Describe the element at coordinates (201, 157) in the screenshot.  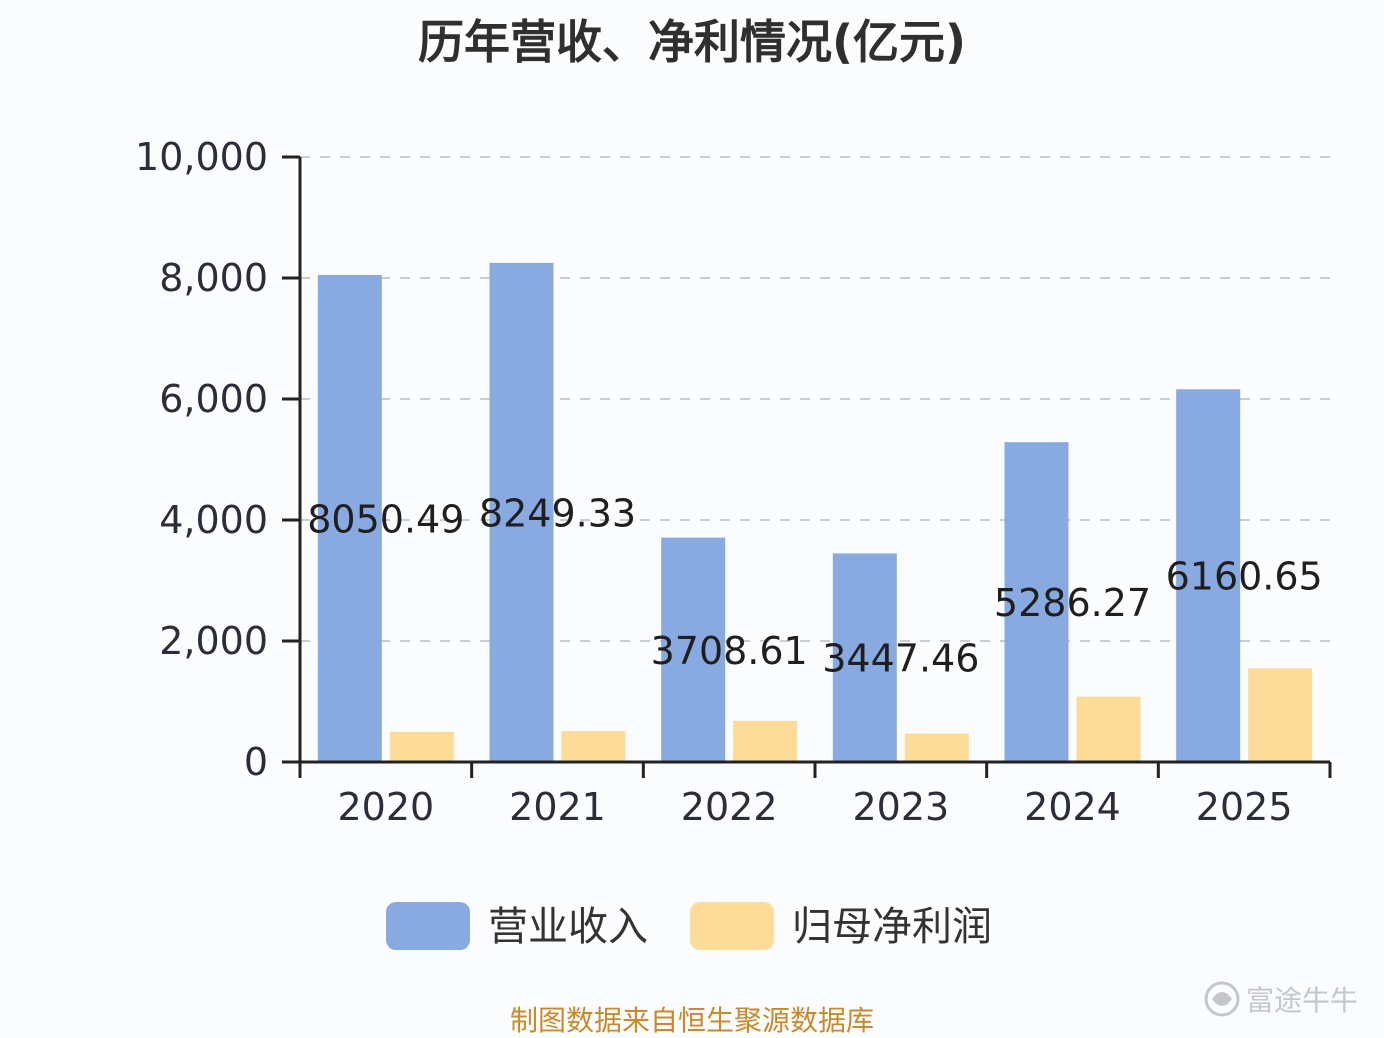
I see `y-tick-label: 10,000` at that location.